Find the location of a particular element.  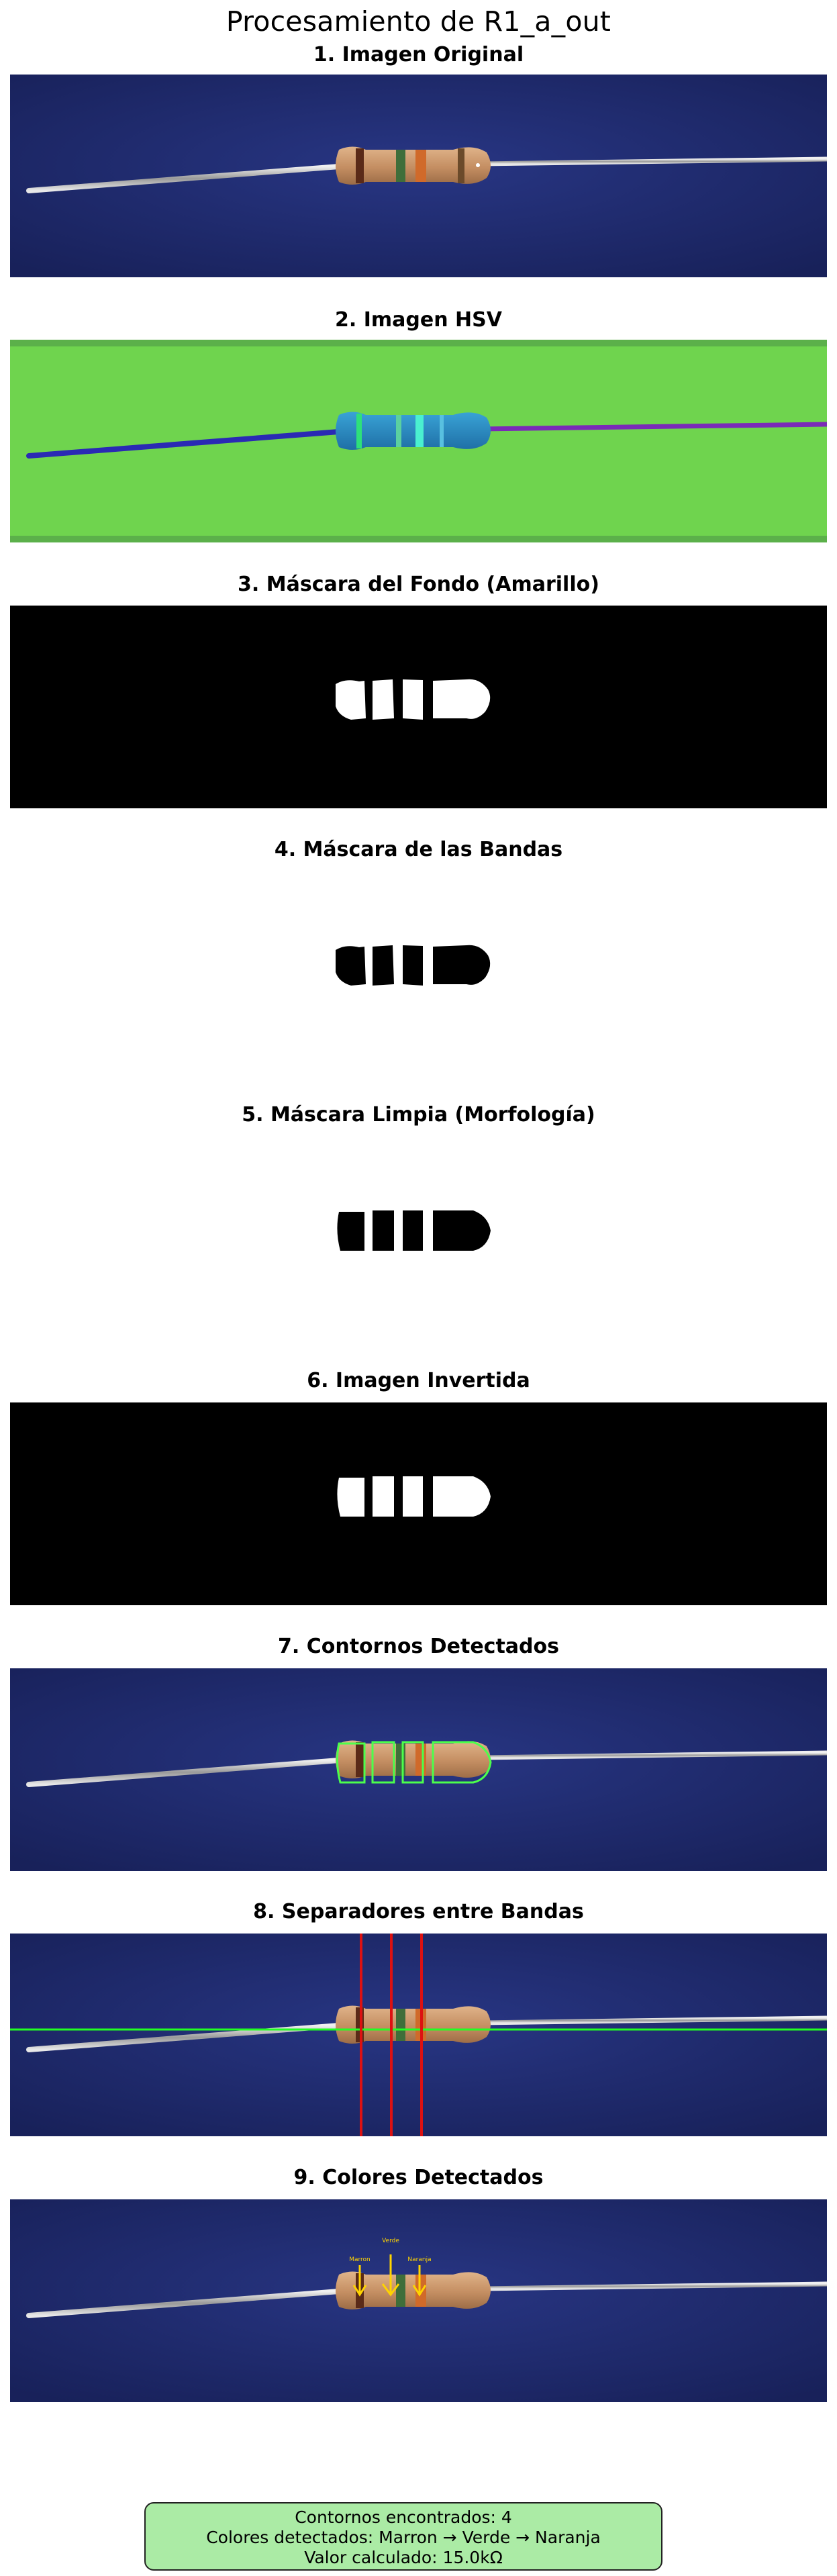

panel-title-hsv: 2. Imagen HSV is located at coordinates (418, 320).